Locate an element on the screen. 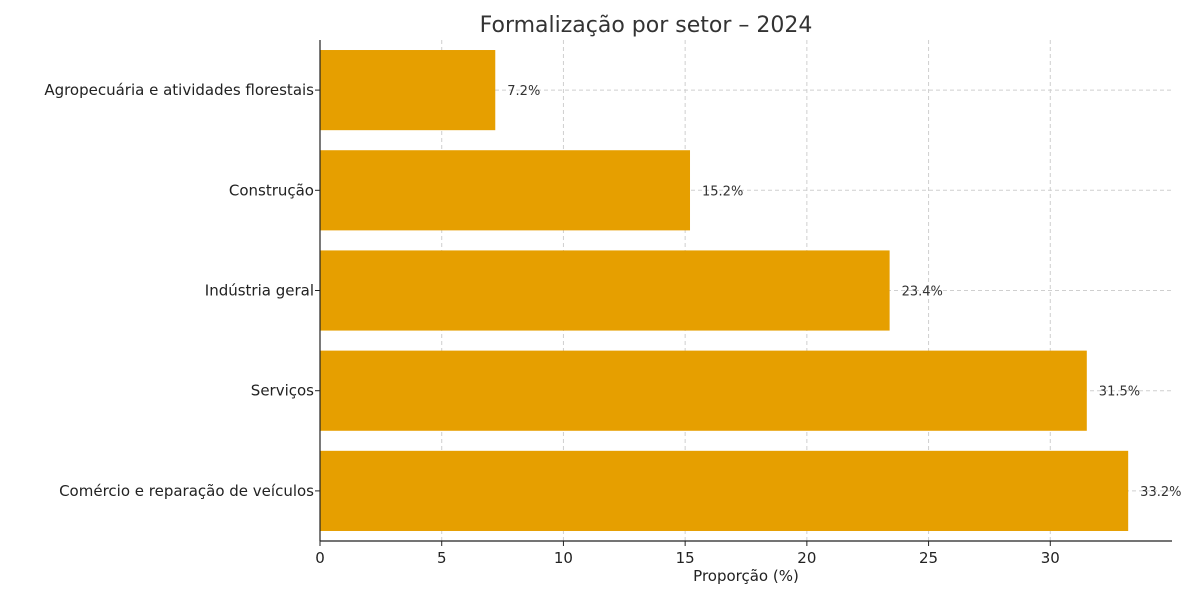 The height and width of the screenshot is (600, 1200). y-tick-label: Indústria geral is located at coordinates (259, 291).